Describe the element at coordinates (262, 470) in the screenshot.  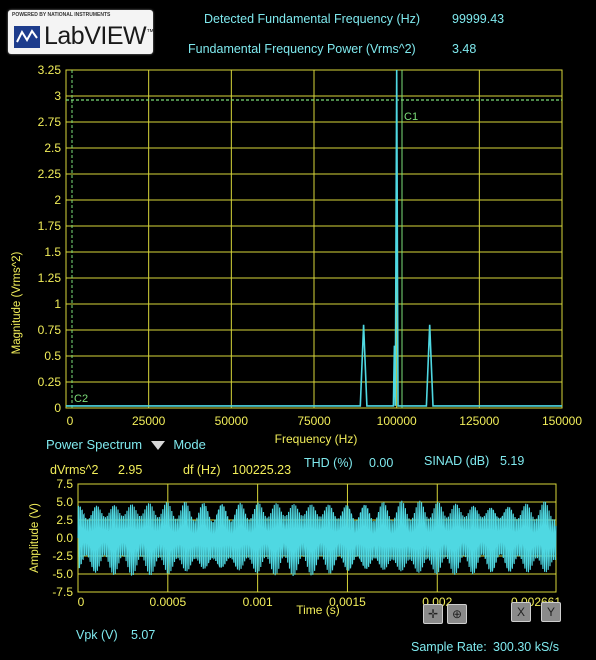
I see `df-value: 100225.23` at that location.